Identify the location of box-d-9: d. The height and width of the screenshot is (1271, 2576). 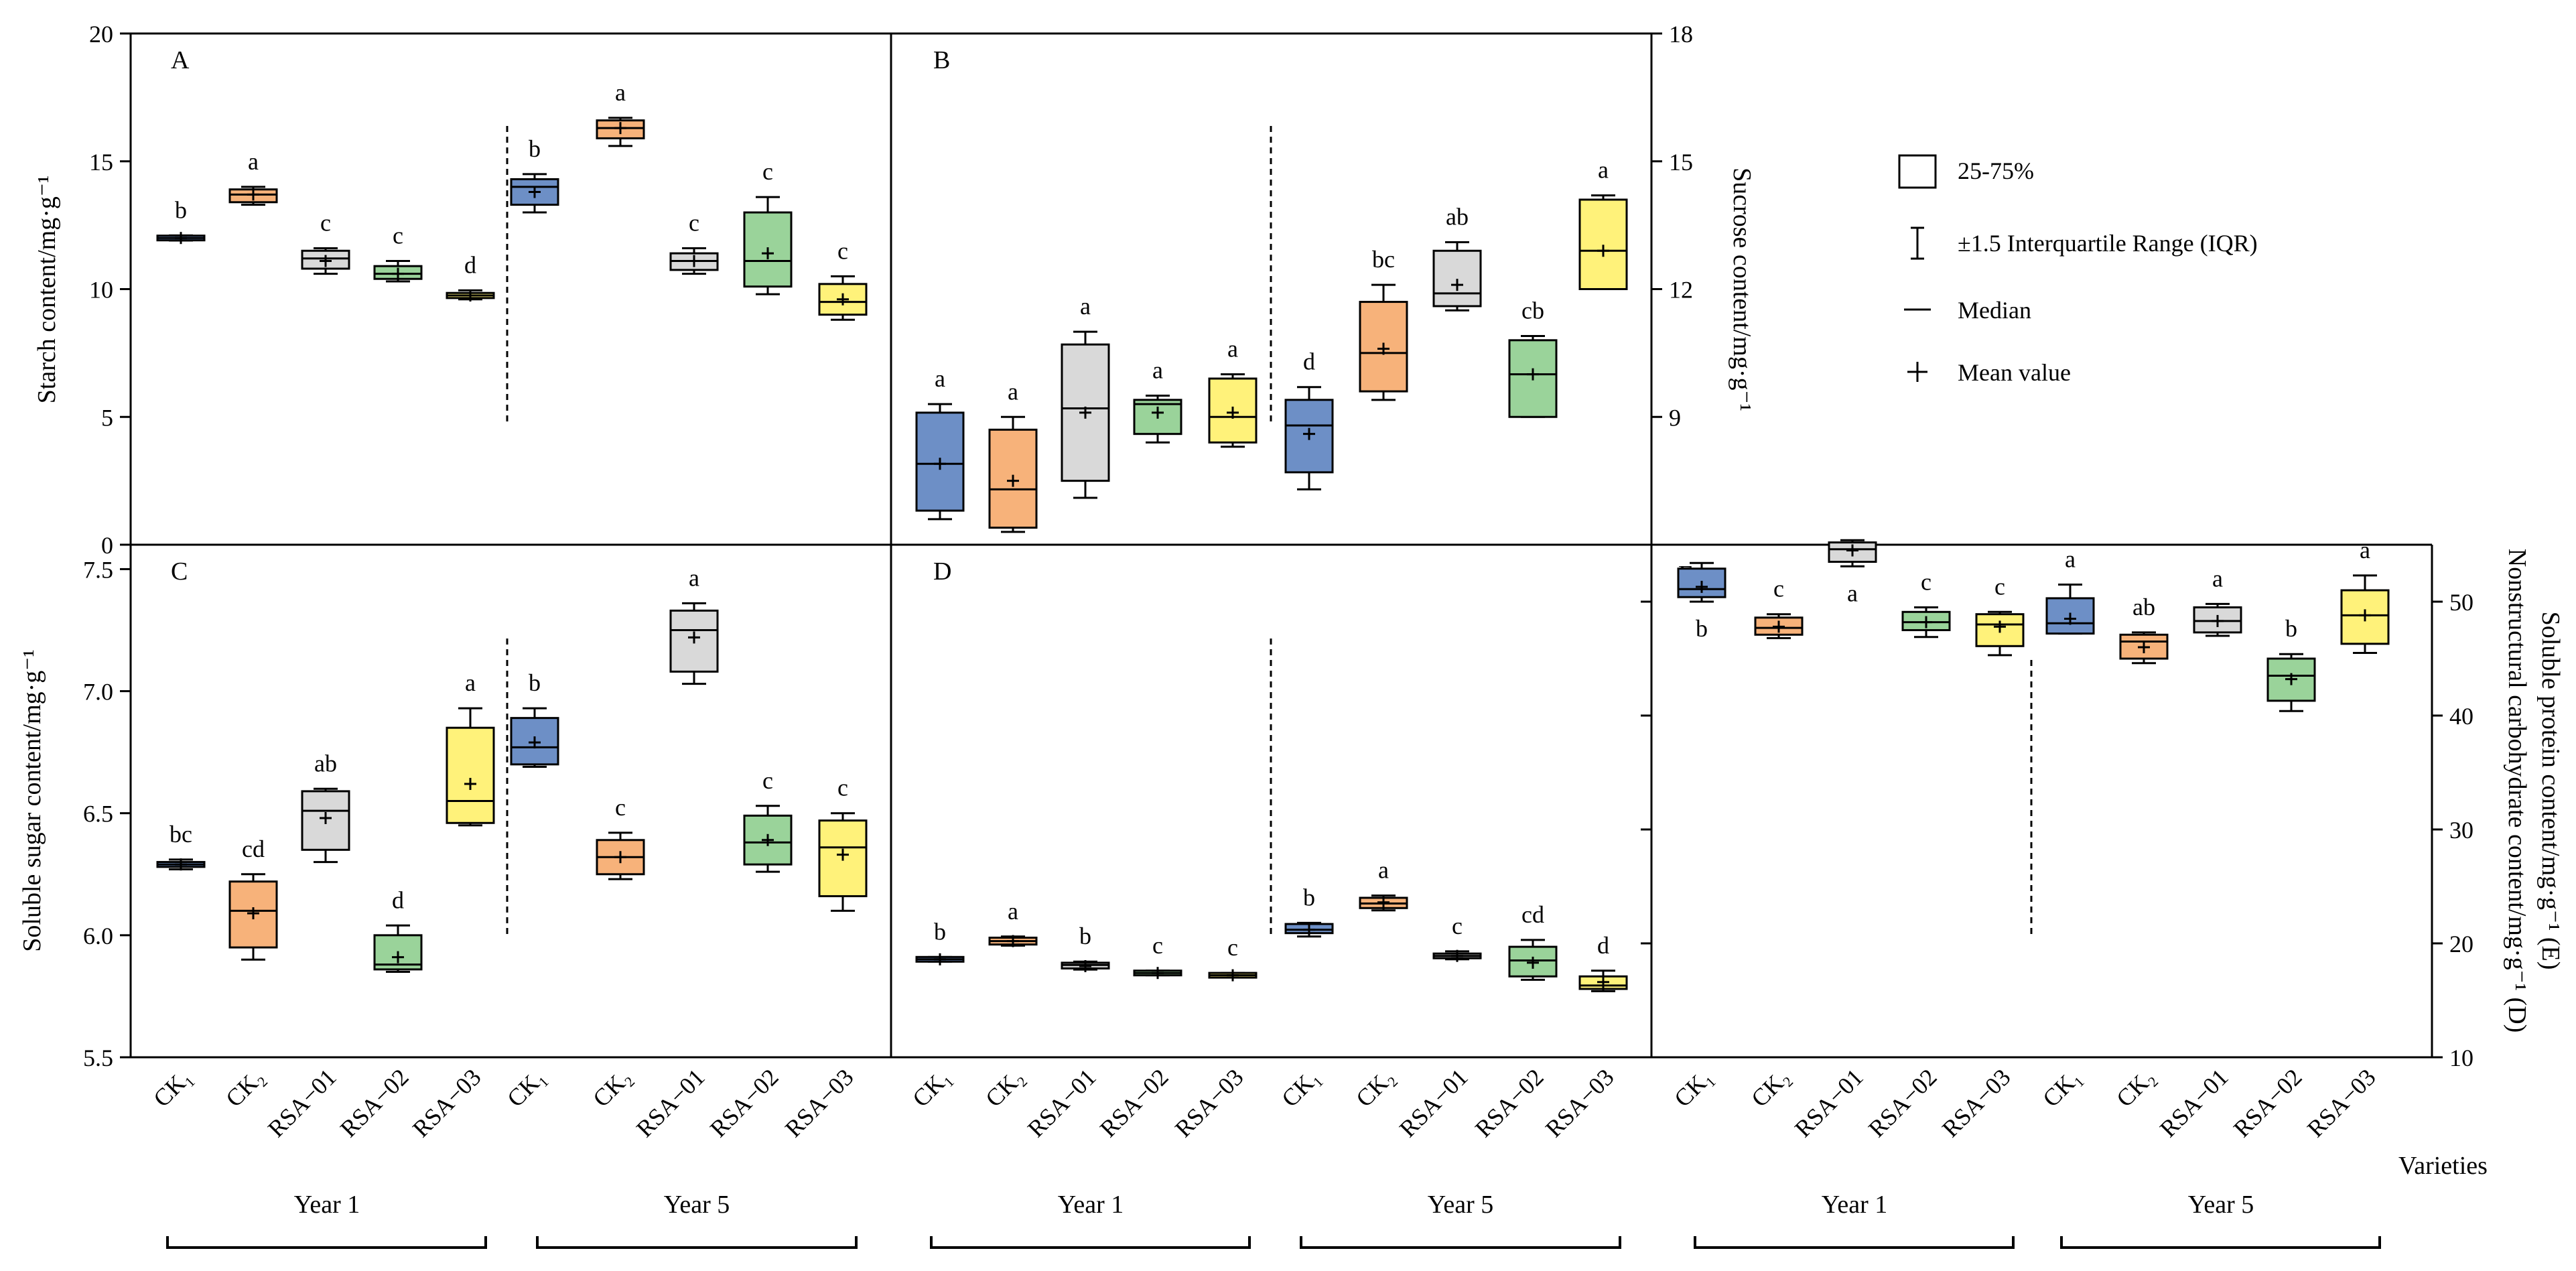
(1603, 962).